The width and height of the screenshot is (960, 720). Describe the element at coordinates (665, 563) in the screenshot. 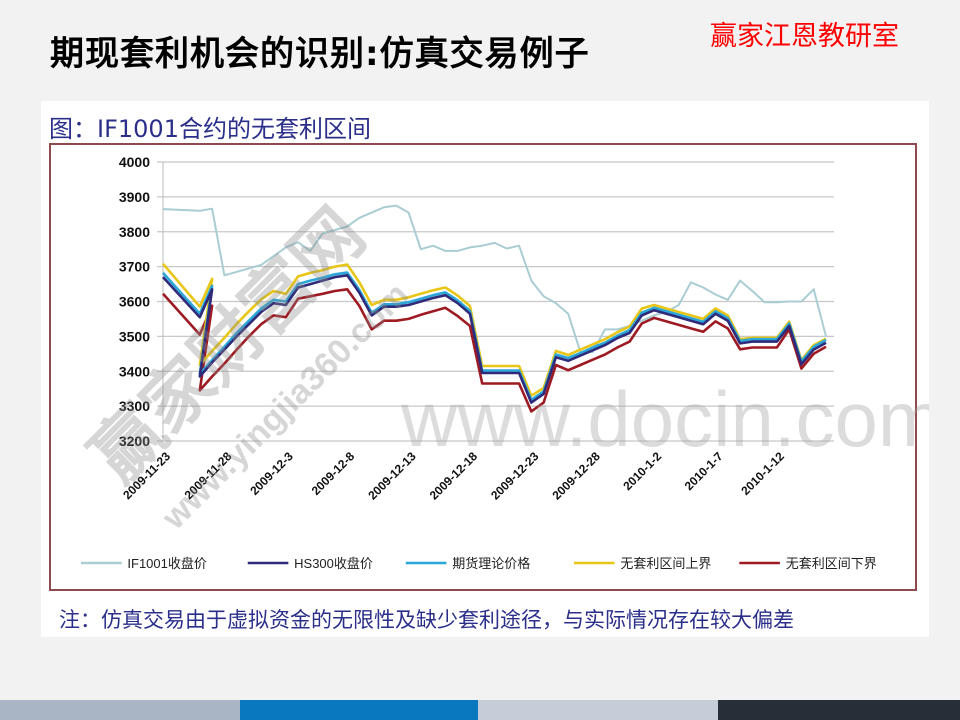

I see `legend-label: 无套利区间上界` at that location.